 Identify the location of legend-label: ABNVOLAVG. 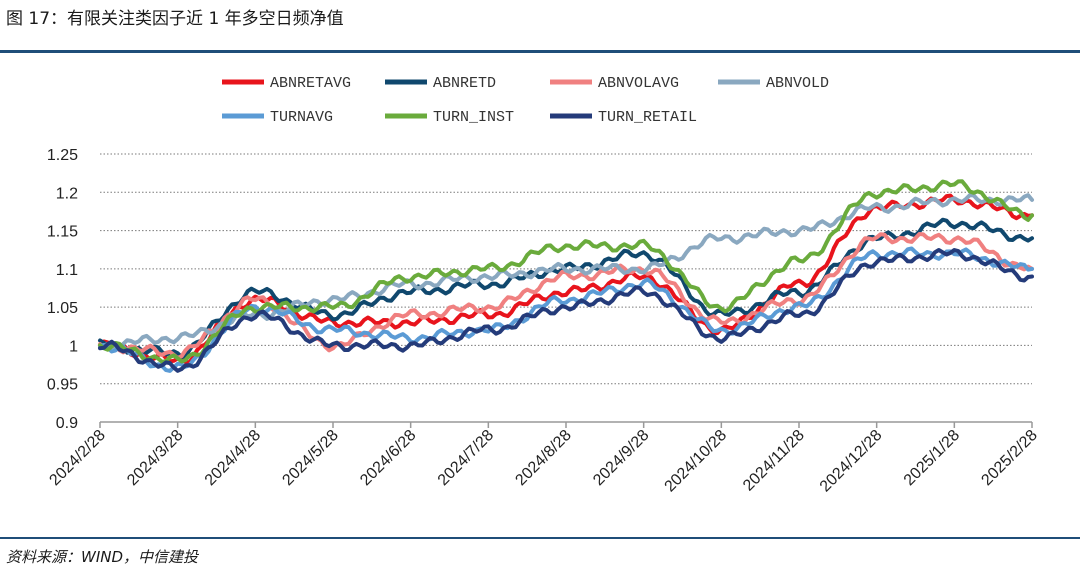
(638, 83).